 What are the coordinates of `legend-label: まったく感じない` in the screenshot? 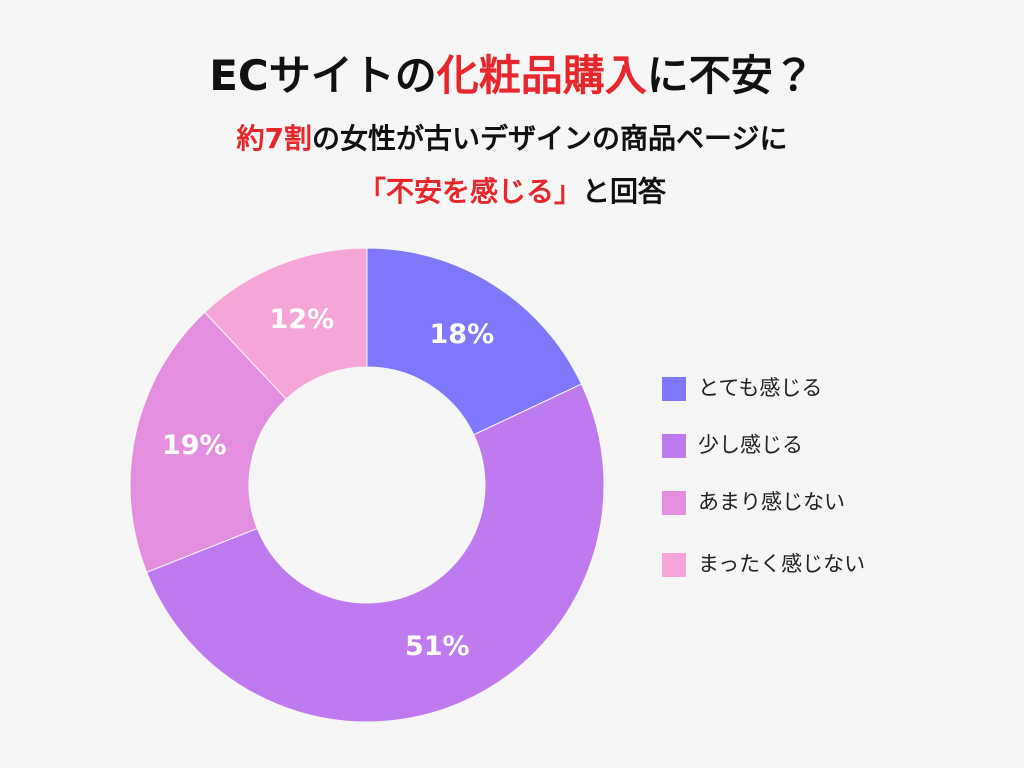 It's located at (781, 564).